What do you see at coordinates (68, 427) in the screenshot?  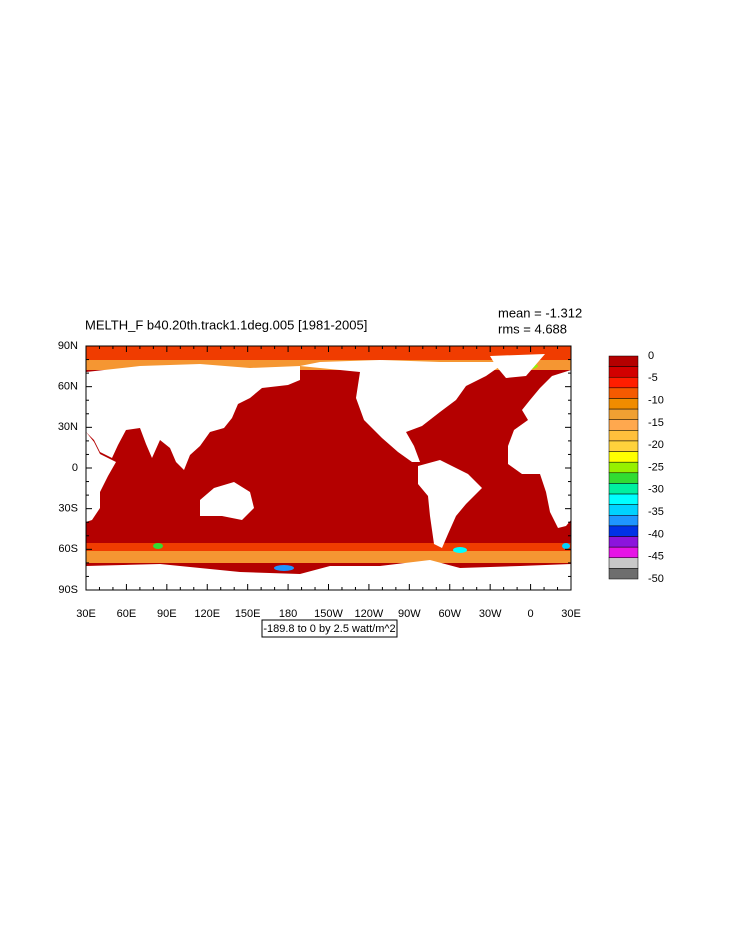 I see `lat-label: 30N` at bounding box center [68, 427].